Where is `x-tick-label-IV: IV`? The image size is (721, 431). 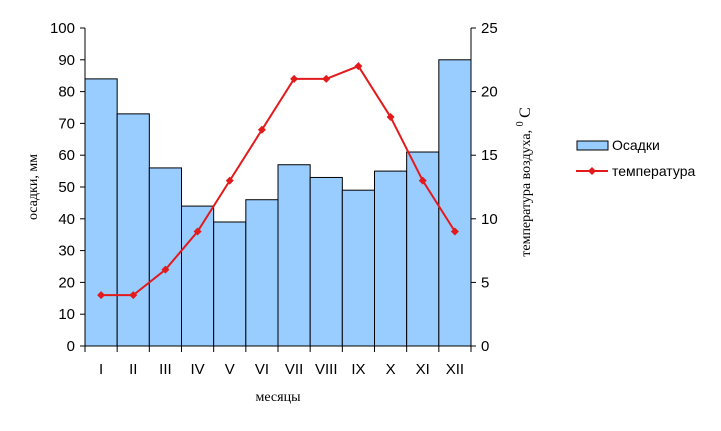 x-tick-label-IV: IV is located at coordinates (197, 369).